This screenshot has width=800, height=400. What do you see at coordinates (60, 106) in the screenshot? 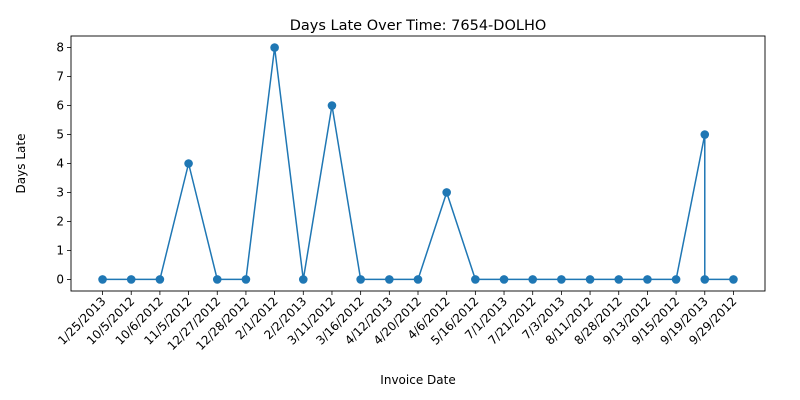
I see `y-tick-label: 6` at bounding box center [60, 106].